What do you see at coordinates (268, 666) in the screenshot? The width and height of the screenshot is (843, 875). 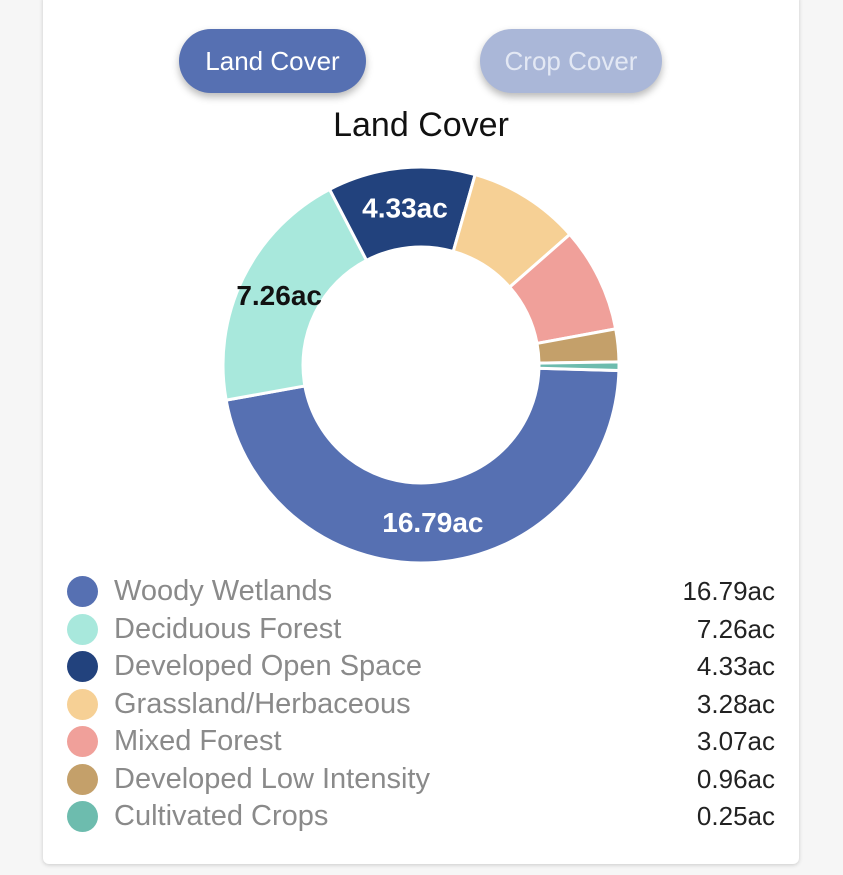 I see `legend-label: Developed Open Space` at bounding box center [268, 666].